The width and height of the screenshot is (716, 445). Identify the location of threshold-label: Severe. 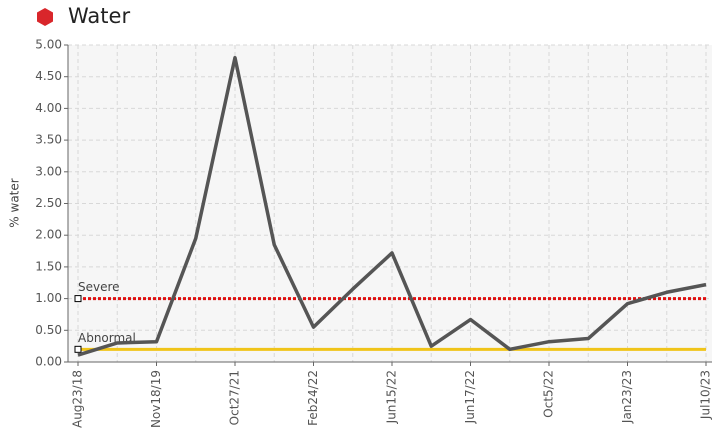
(99, 287).